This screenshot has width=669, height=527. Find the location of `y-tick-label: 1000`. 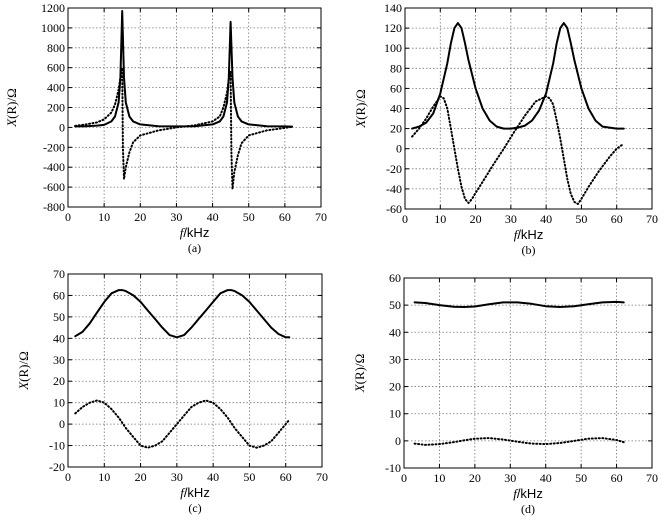

y-tick-label: 1000 is located at coordinates (53, 28).